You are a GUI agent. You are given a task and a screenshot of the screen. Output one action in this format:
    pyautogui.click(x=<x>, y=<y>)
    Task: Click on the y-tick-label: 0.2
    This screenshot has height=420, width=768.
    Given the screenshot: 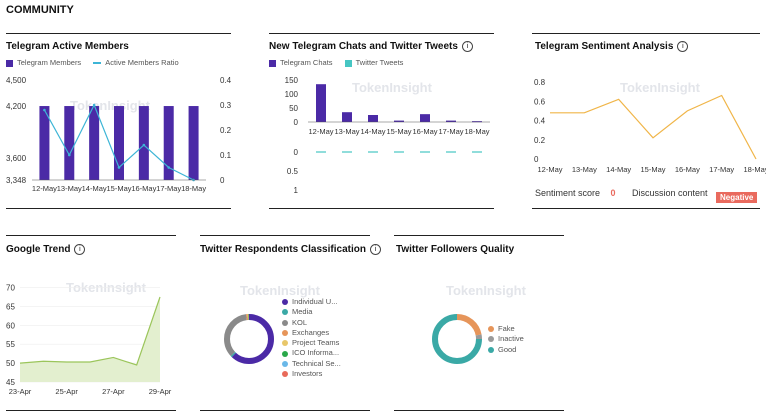 What is the action you would take?
    pyautogui.click(x=540, y=140)
    